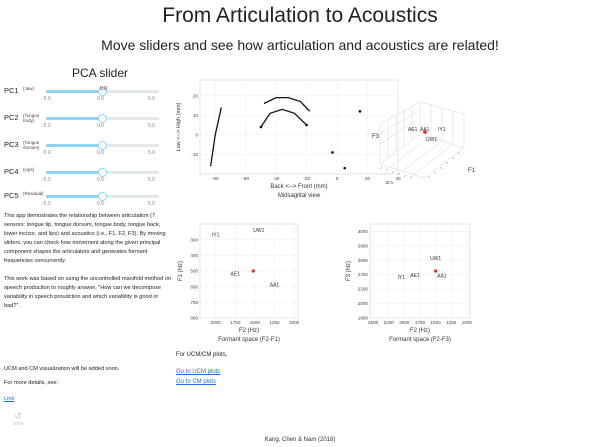 The image size is (600, 447). I want to click on pca-slider-pc5: PC5 (Residual) -5.0 0.0 5.0, so click(84, 202).